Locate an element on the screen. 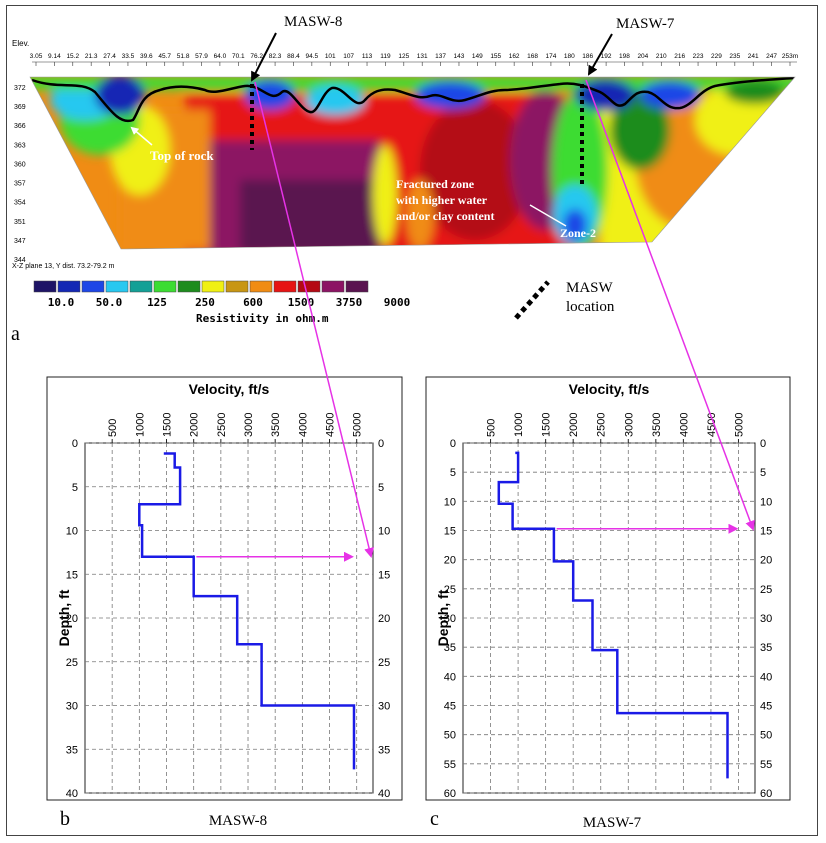  section-x-tick: 76.2 is located at coordinates (256, 56).